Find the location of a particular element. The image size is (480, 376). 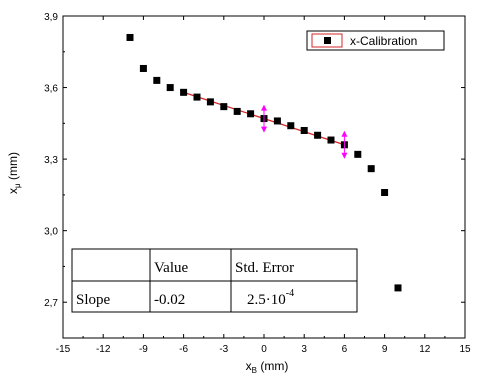

legend: x-Calibration is located at coordinates (375, 40).